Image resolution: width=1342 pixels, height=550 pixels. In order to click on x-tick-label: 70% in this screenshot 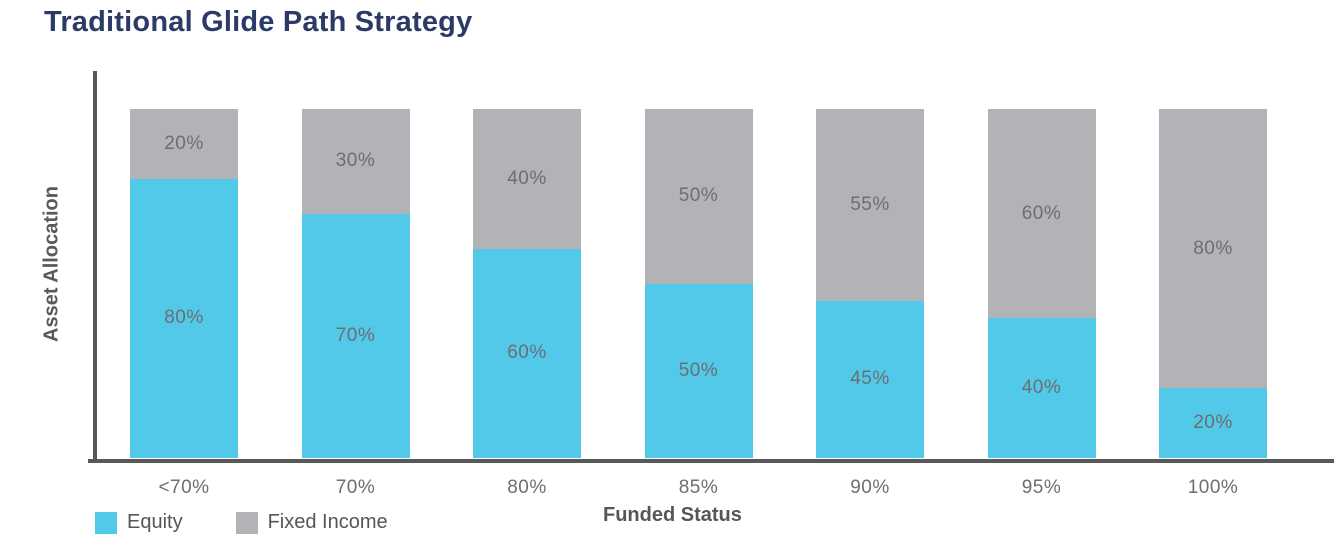, I will do `click(355, 487)`.